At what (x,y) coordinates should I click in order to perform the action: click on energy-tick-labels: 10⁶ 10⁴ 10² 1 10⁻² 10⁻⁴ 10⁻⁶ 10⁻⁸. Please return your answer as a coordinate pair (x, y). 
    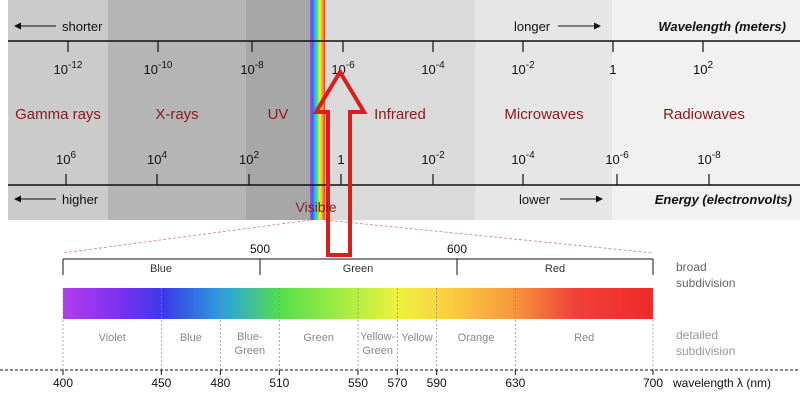
    Looking at the image, I should click on (388, 167).